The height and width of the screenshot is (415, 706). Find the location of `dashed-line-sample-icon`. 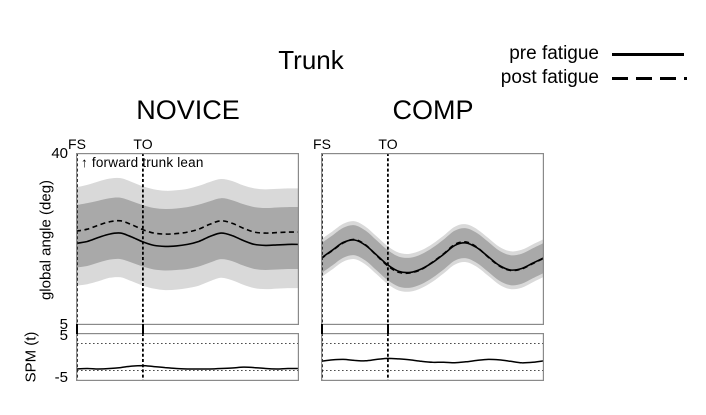

dashed-line-sample-icon is located at coordinates (649, 78).